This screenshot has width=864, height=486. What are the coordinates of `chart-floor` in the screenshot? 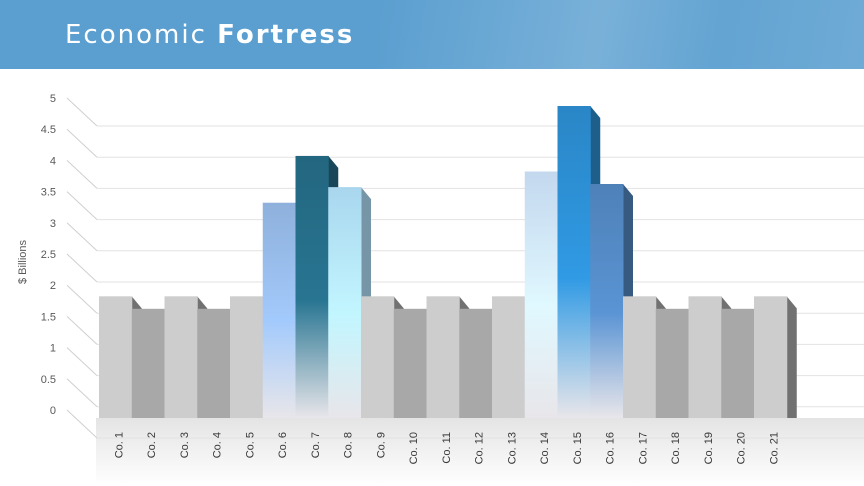 It's located at (480, 452).